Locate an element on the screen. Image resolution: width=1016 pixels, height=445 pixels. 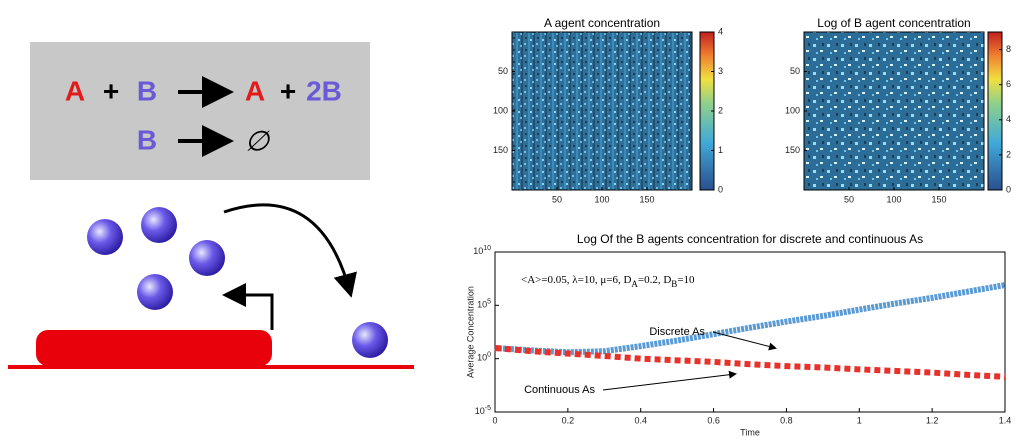
annotation: <A>=0.05, λ=10, μ=6, DA=0.2, DB=10 is located at coordinates (608, 282).